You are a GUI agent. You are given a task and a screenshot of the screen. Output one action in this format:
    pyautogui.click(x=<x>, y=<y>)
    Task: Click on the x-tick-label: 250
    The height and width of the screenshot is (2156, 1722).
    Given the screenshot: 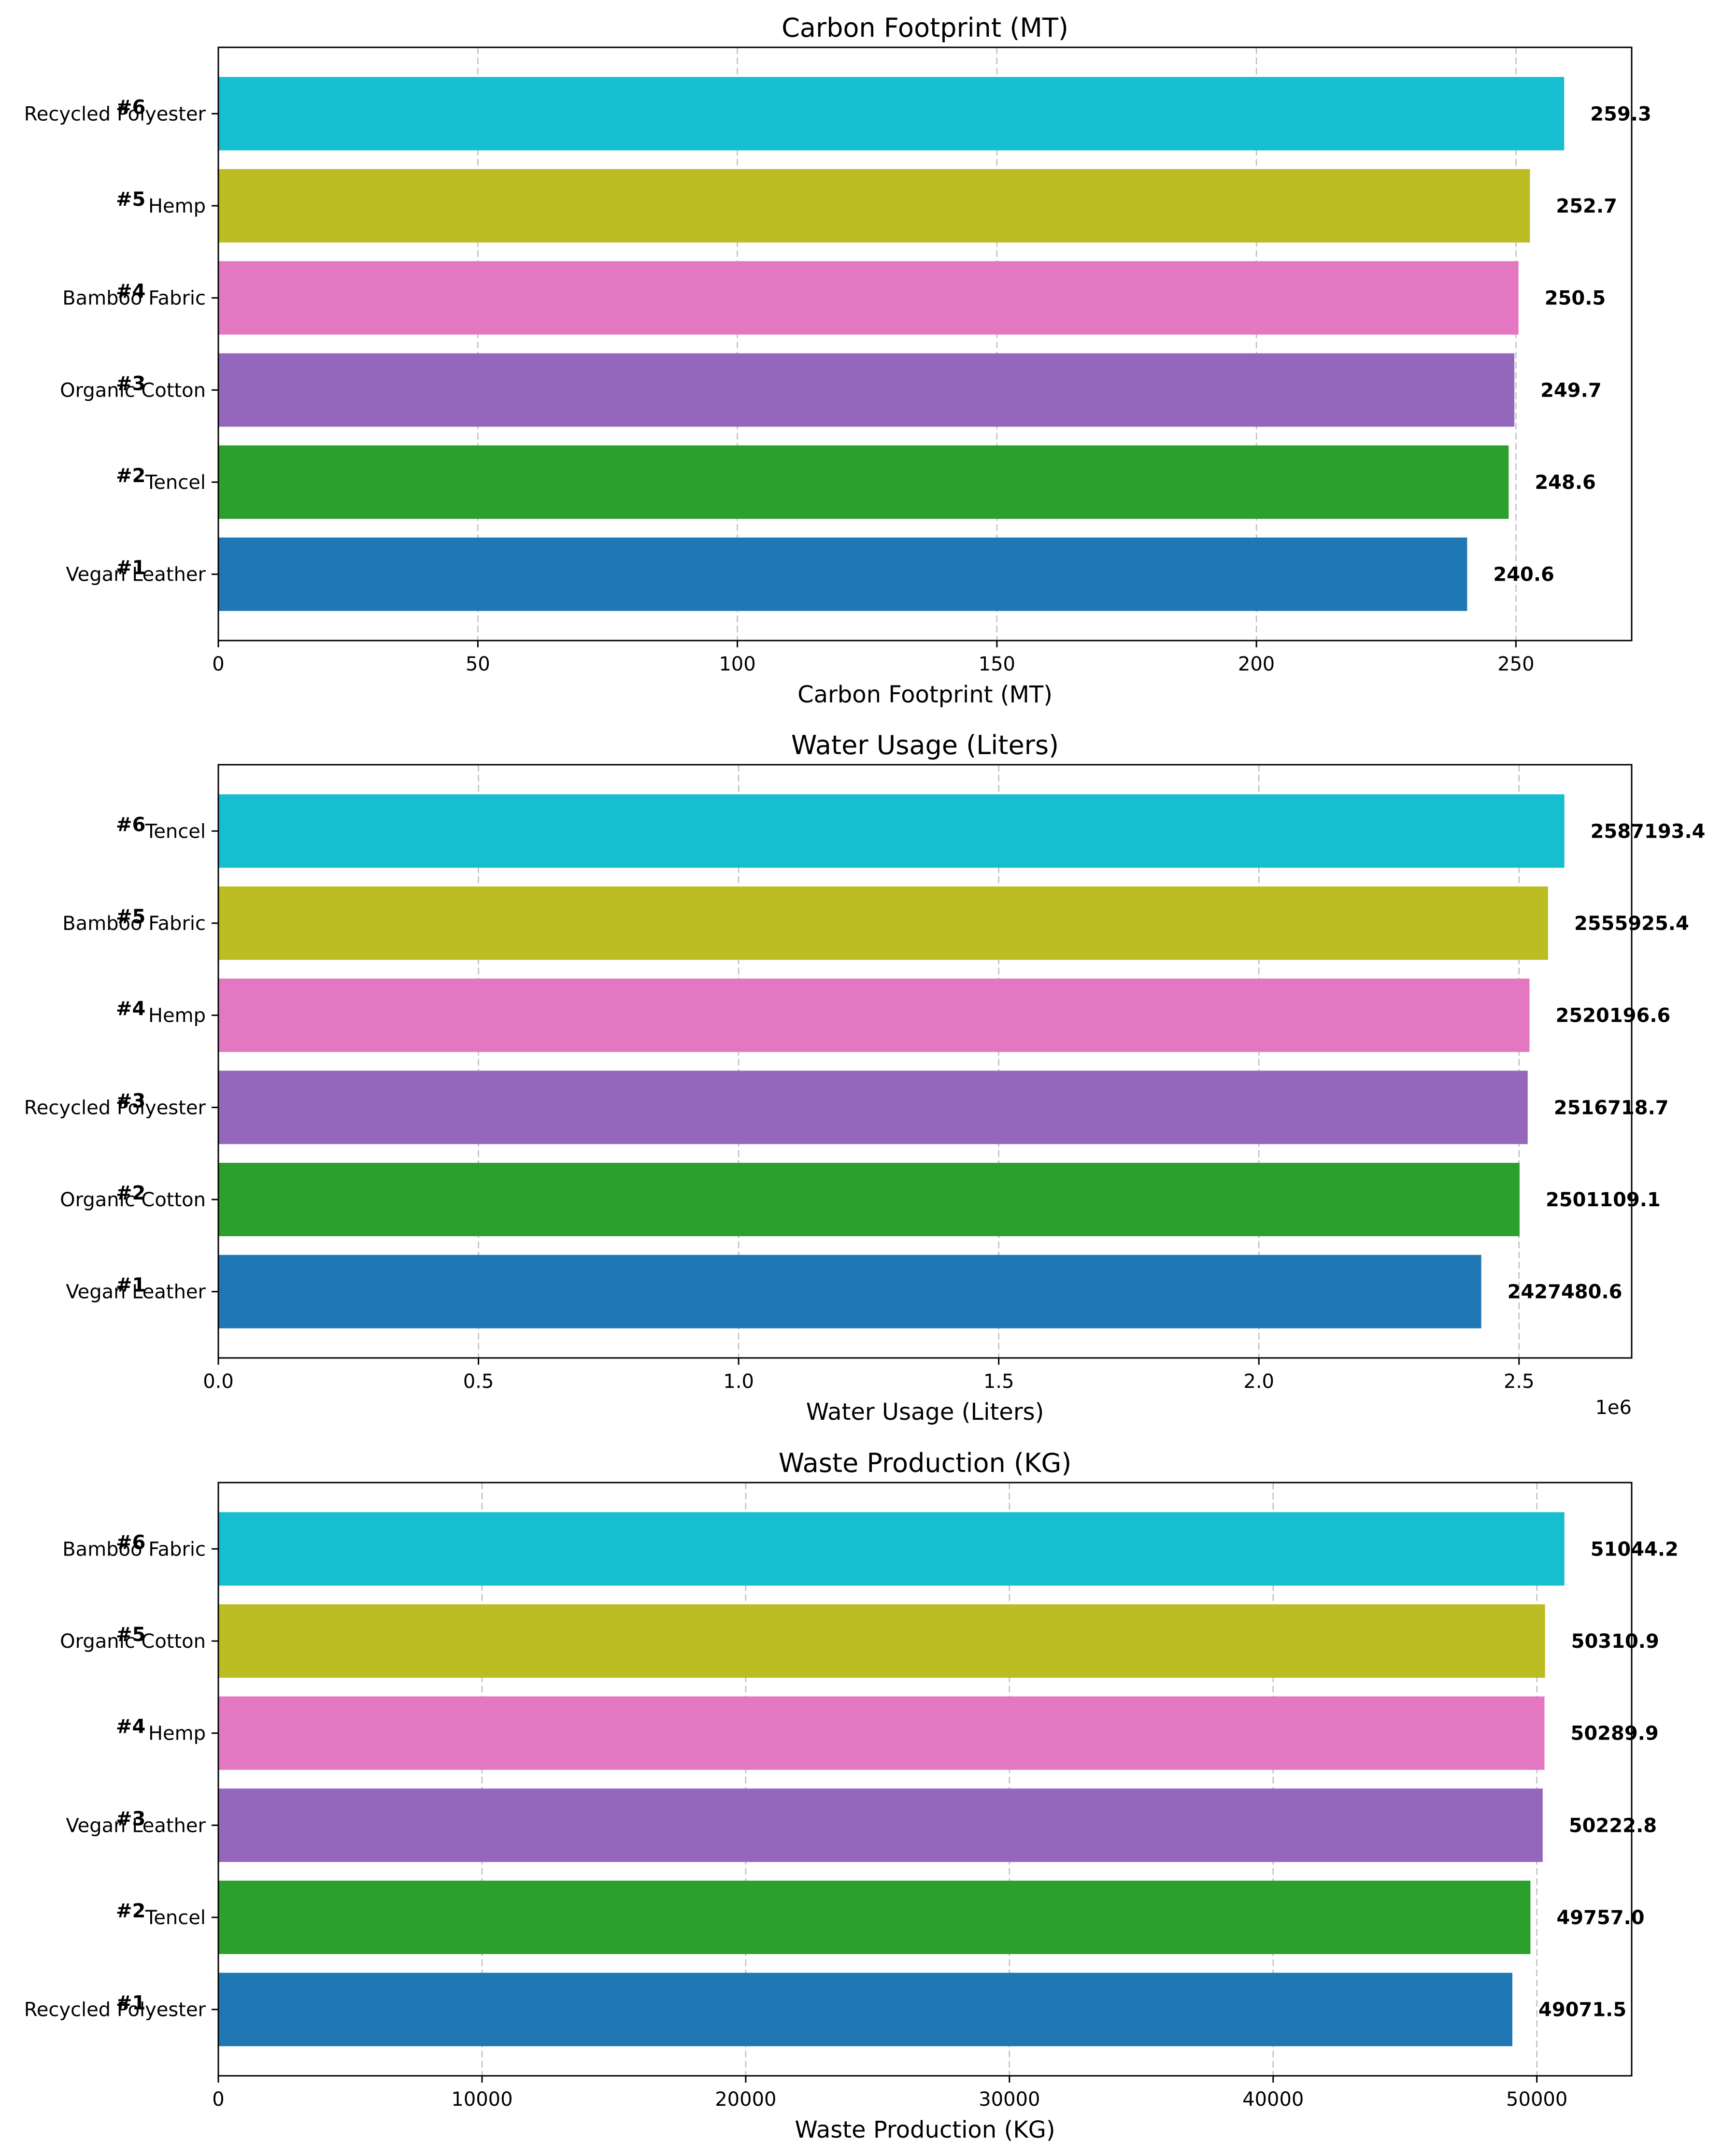 What is the action you would take?
    pyautogui.click(x=1515, y=664)
    